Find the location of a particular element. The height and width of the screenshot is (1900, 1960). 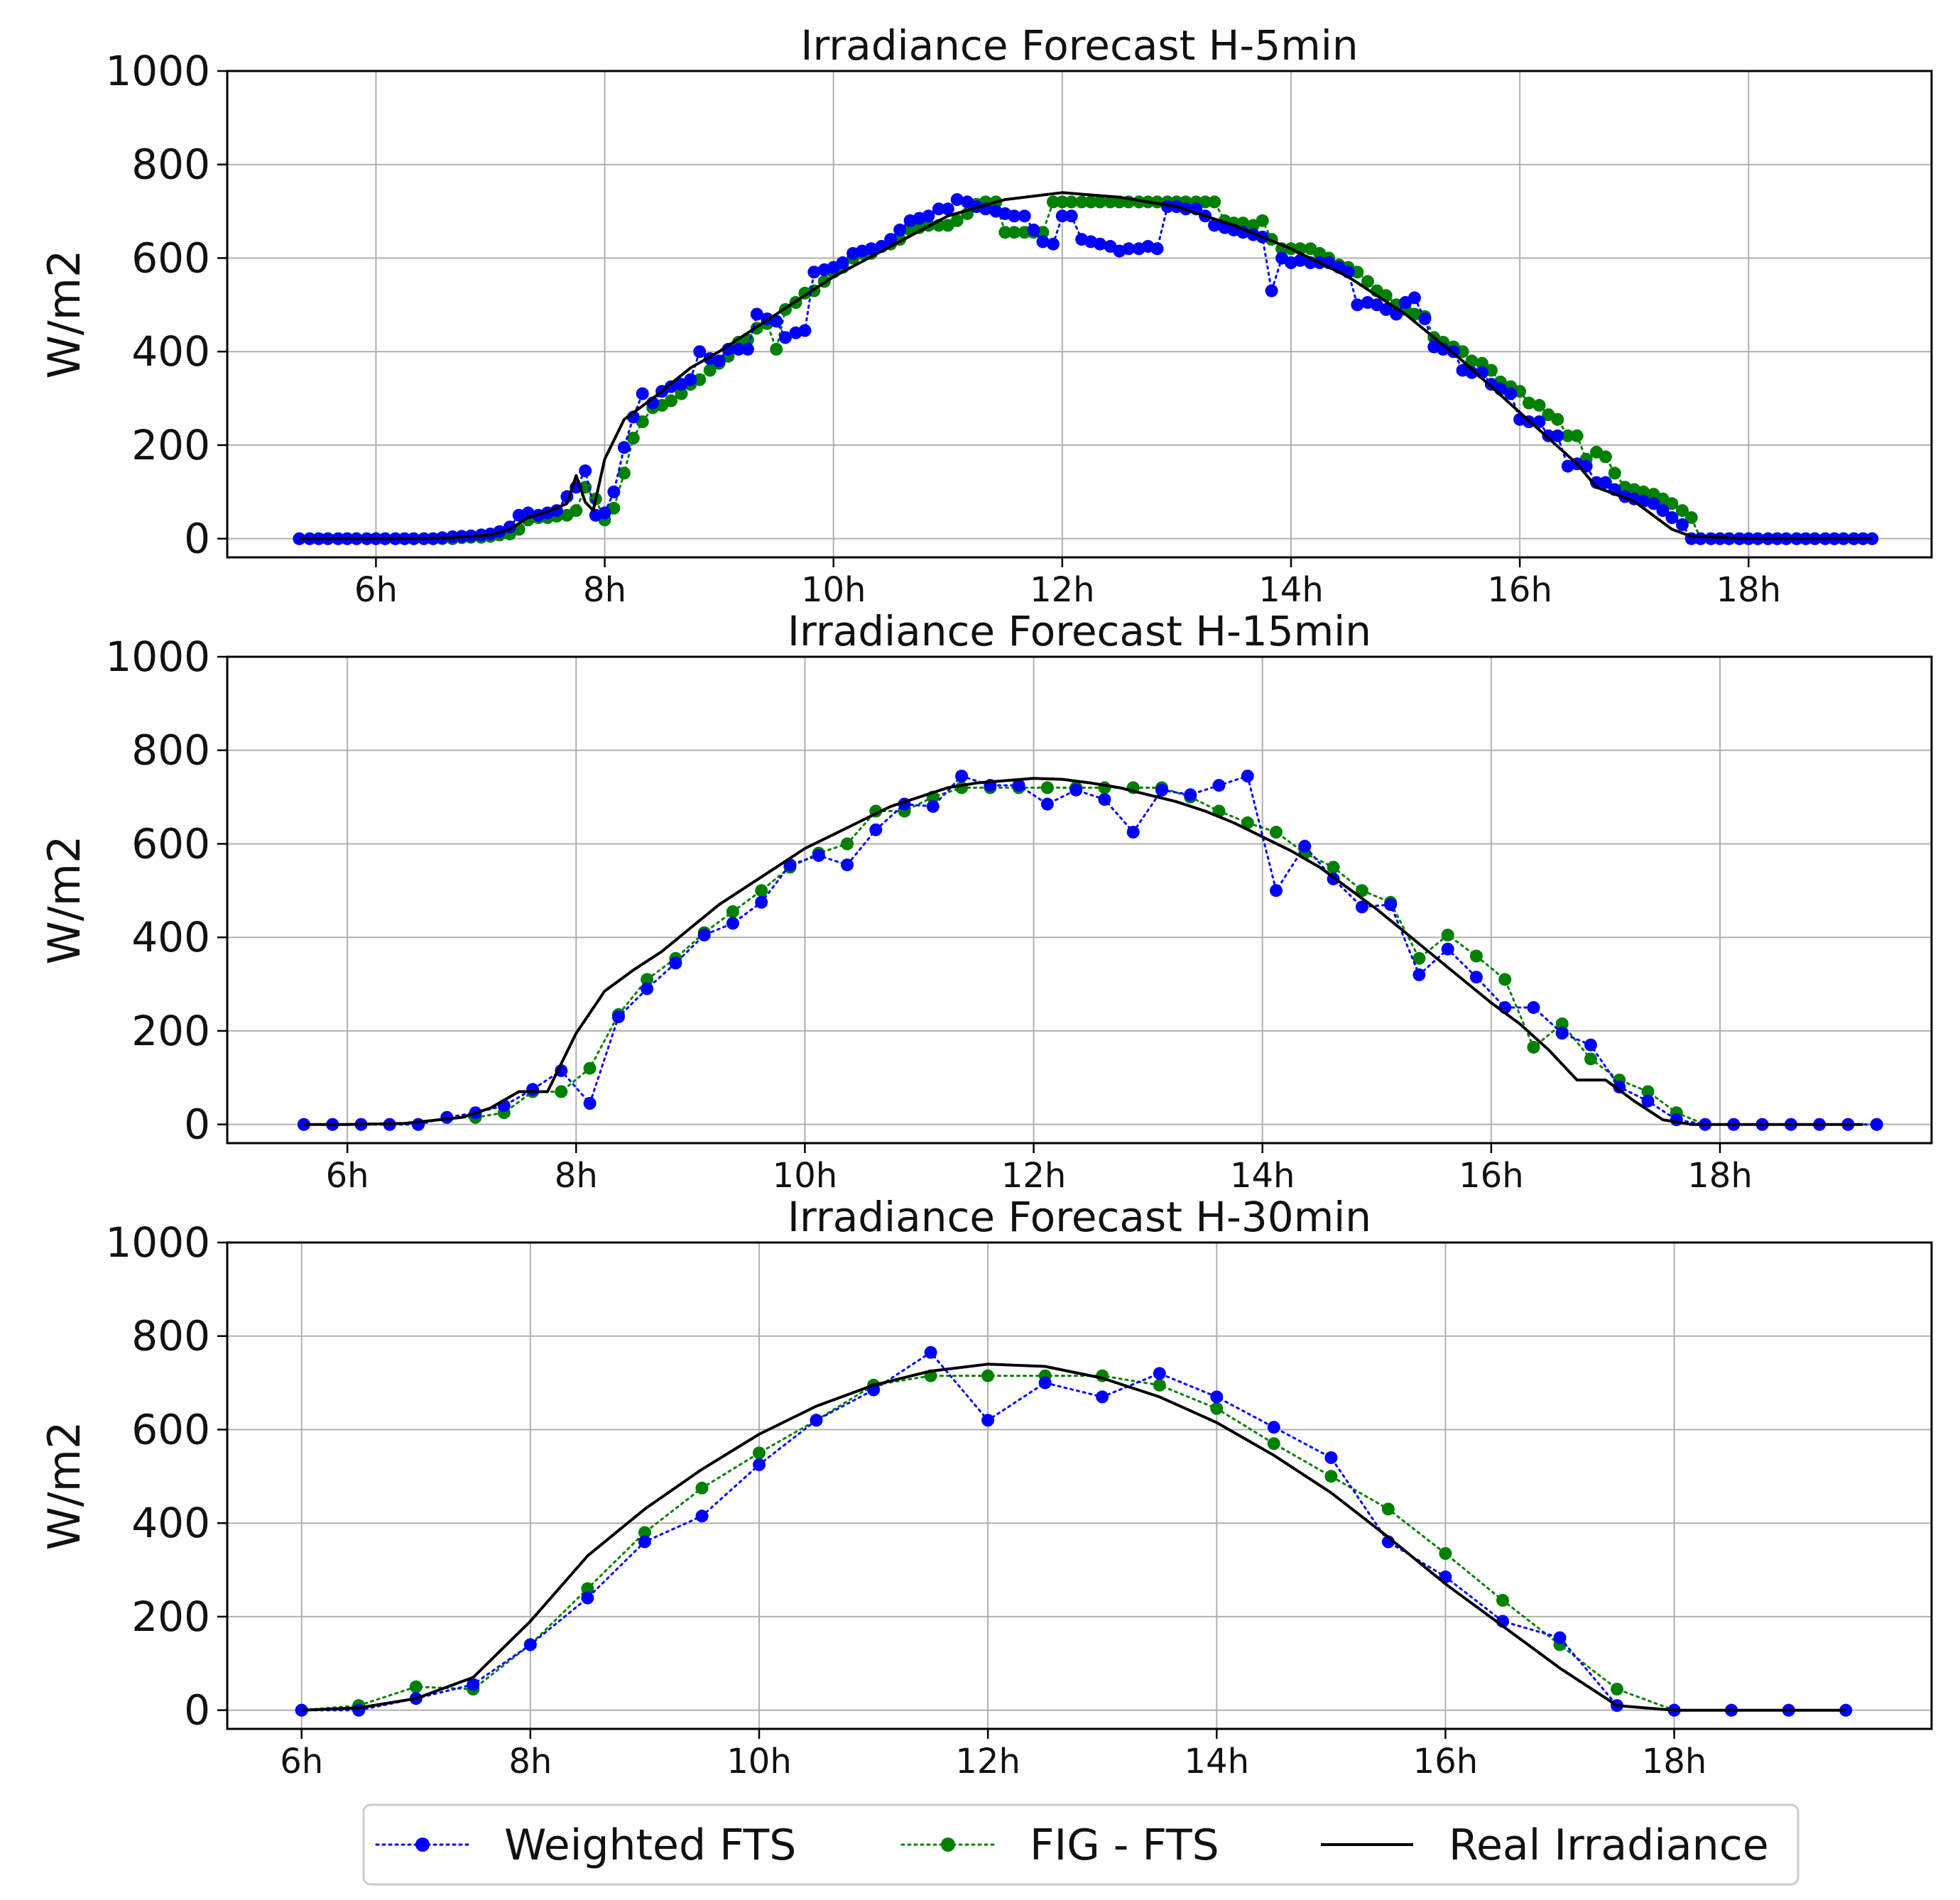

x-tick-label: 12h is located at coordinates (1034, 1176).